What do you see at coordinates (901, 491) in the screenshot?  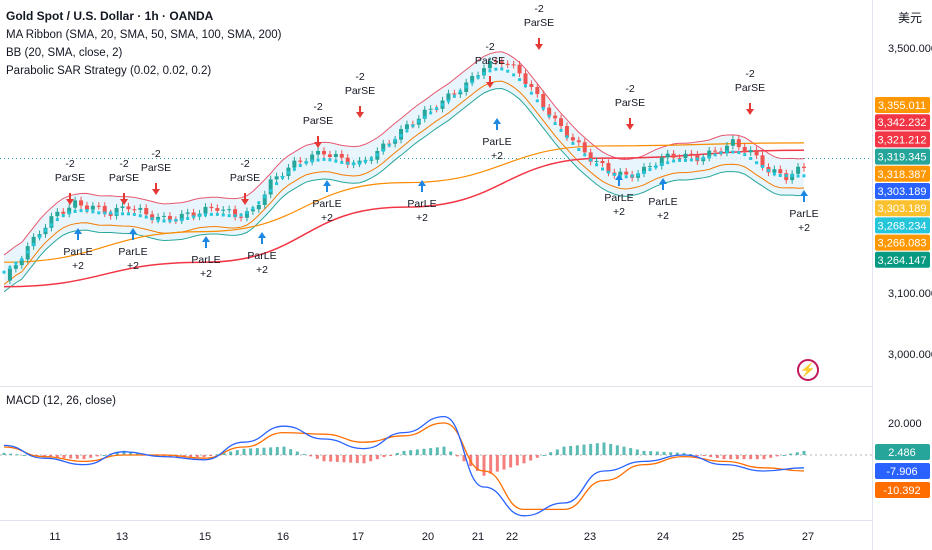 I see `macd-badge-label: -10.392` at bounding box center [901, 491].